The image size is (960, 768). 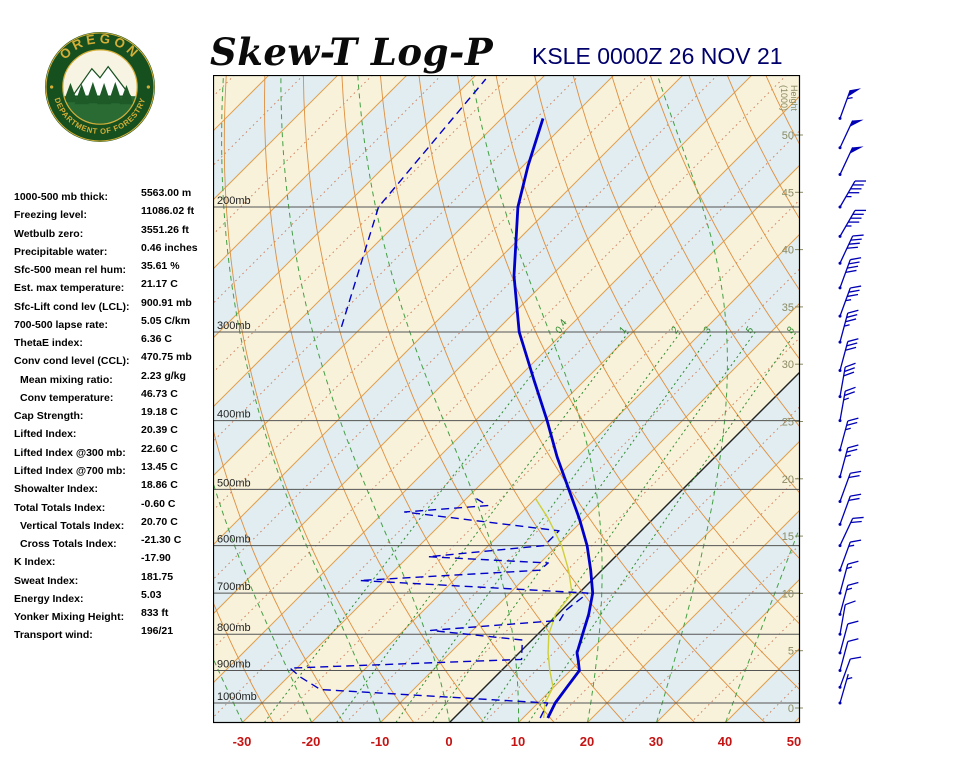 What do you see at coordinates (61, 251) in the screenshot?
I see `index-label: Precipitable water:` at bounding box center [61, 251].